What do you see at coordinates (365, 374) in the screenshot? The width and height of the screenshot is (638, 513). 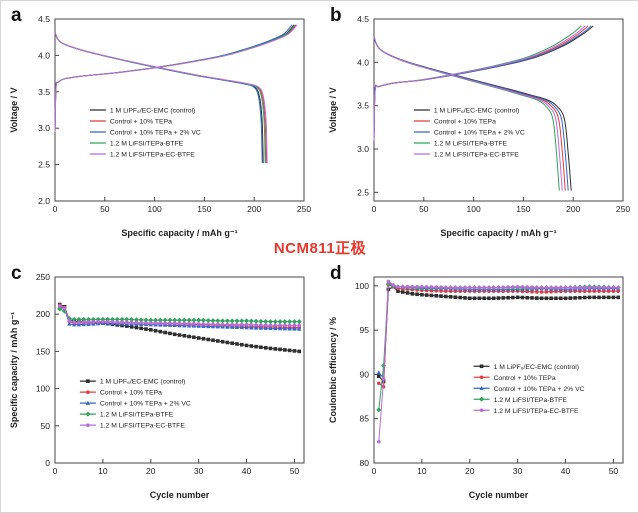 I see `y-tick-label: 90` at bounding box center [365, 374].